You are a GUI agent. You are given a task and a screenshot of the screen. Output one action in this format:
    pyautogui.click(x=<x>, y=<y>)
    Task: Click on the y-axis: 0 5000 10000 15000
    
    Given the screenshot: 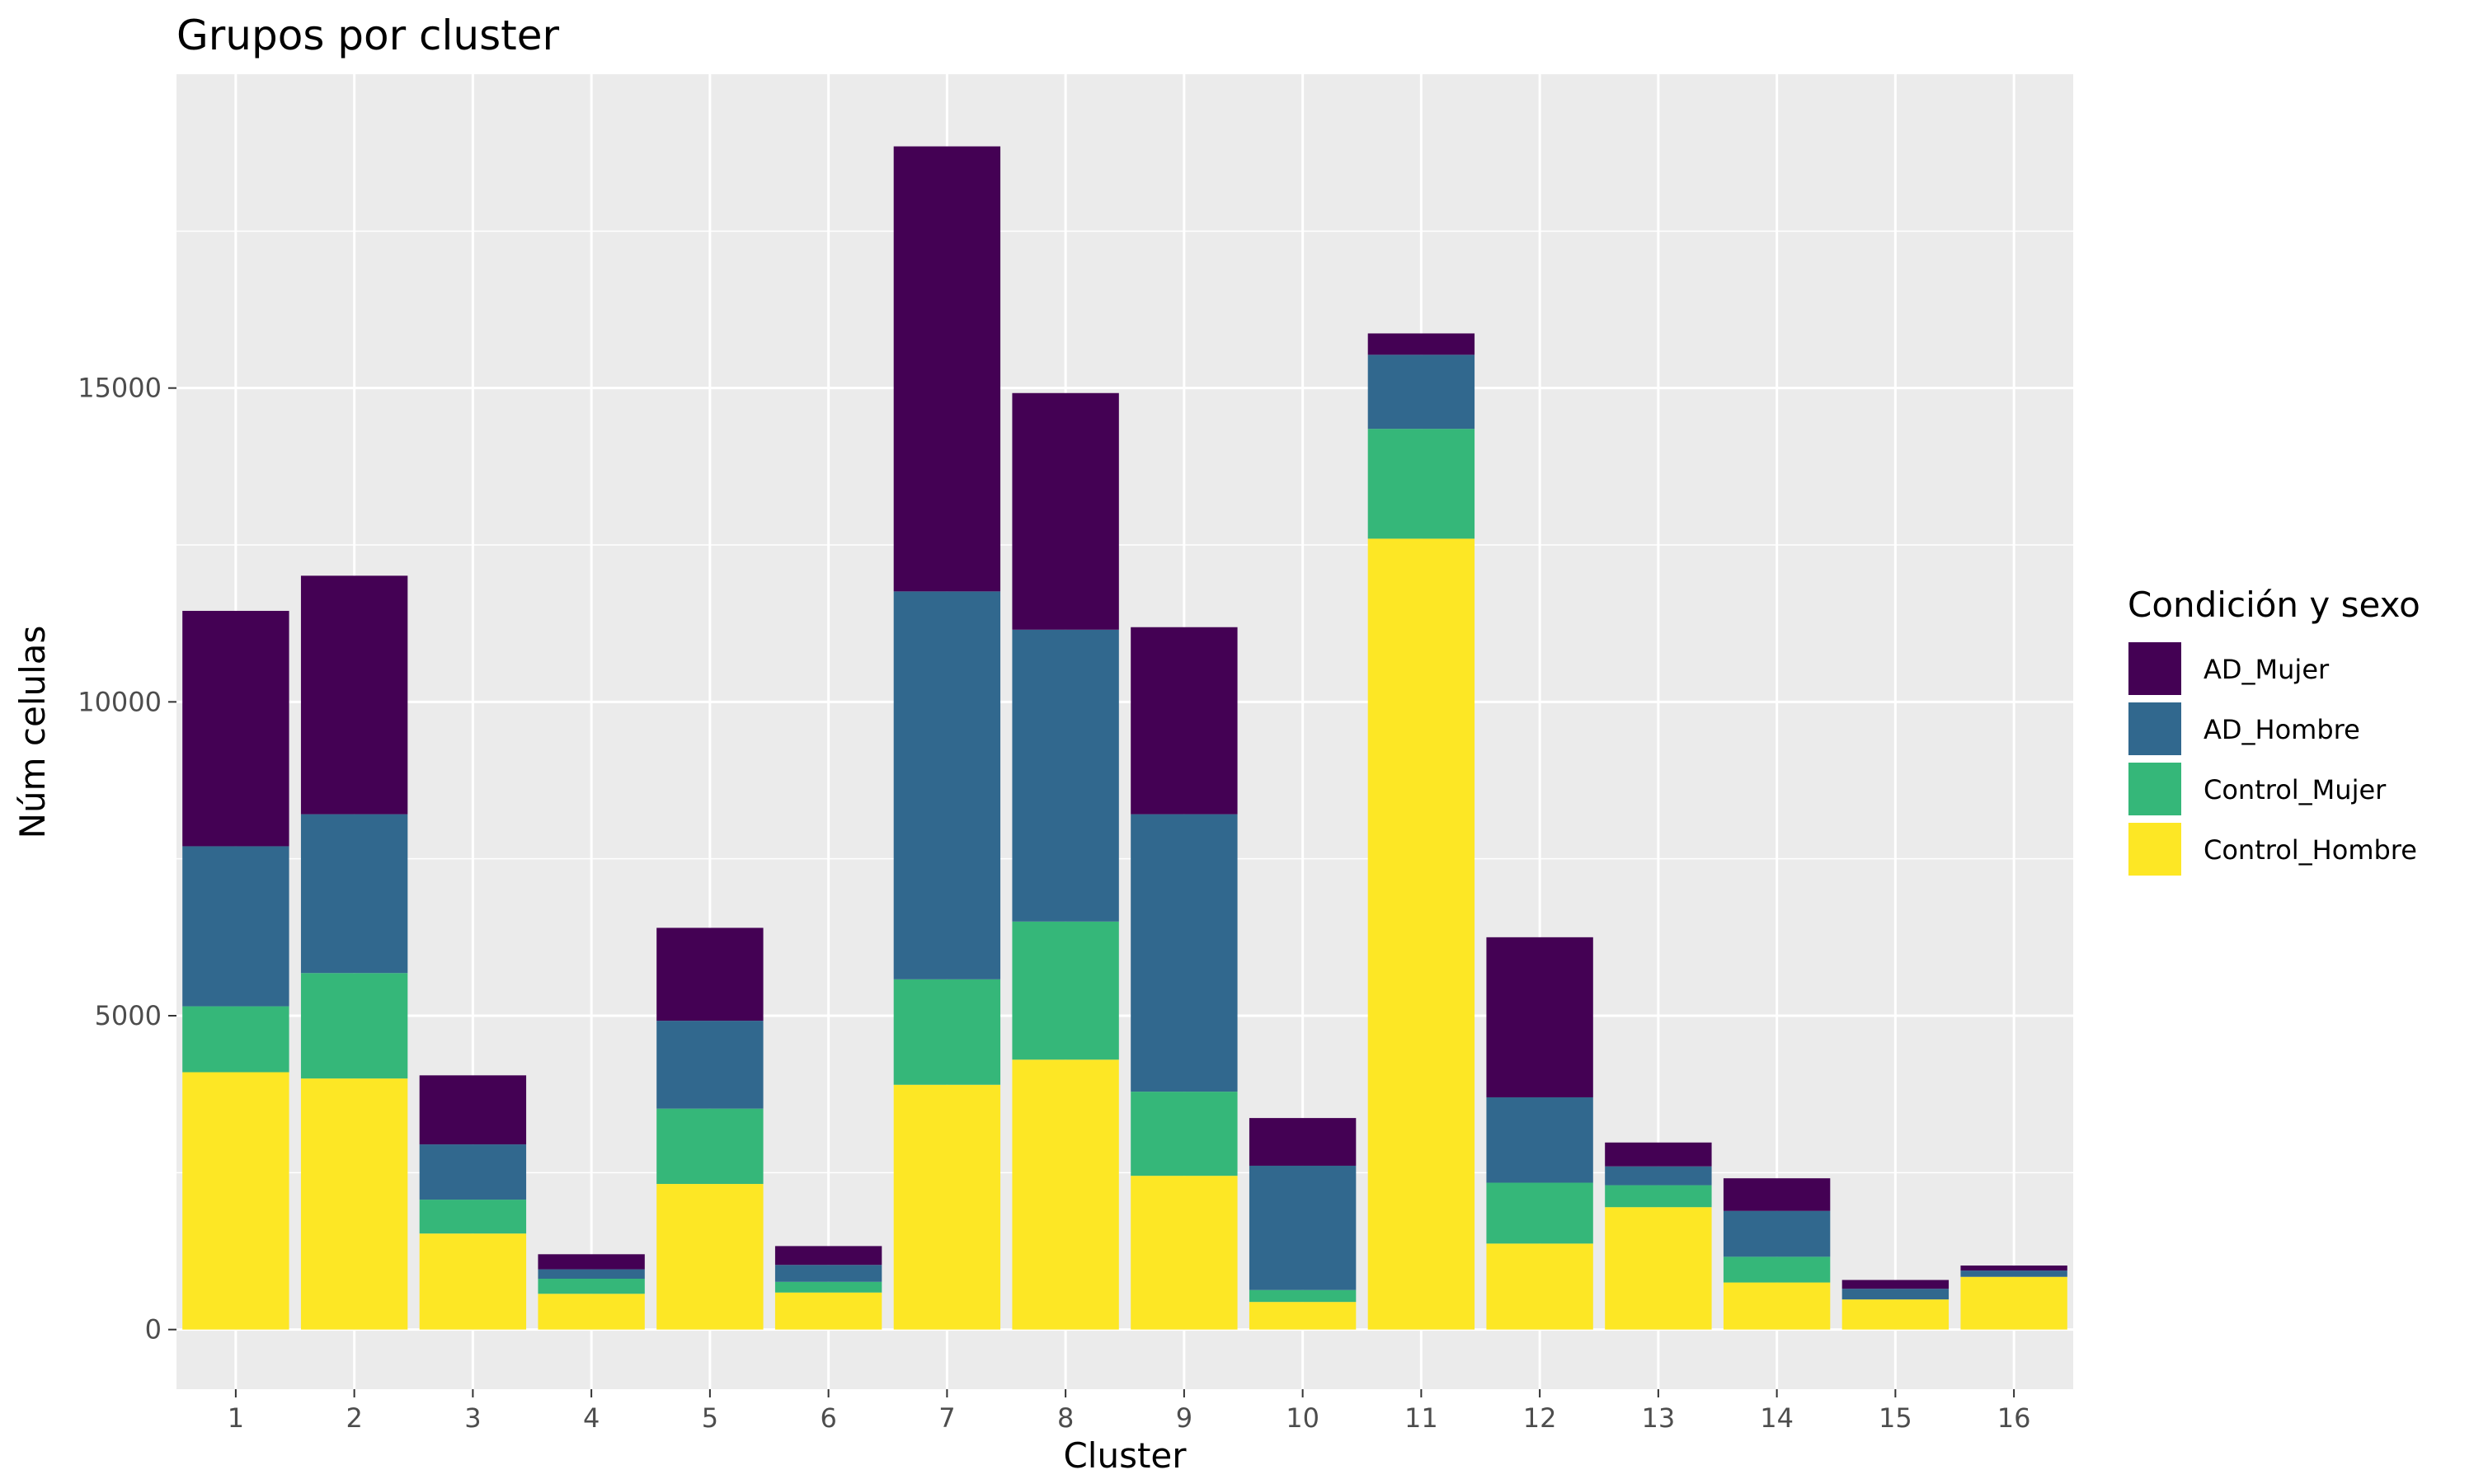 What is the action you would take?
    pyautogui.click(x=127, y=859)
    